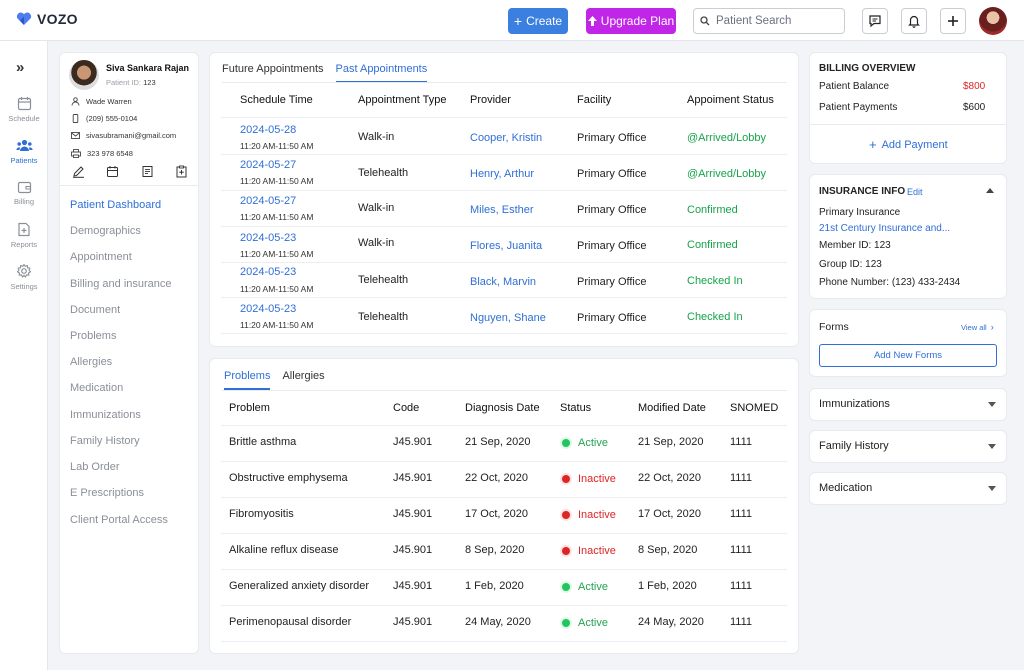 The height and width of the screenshot is (670, 1024). I want to click on problem-snomed: 1111, so click(741, 586).